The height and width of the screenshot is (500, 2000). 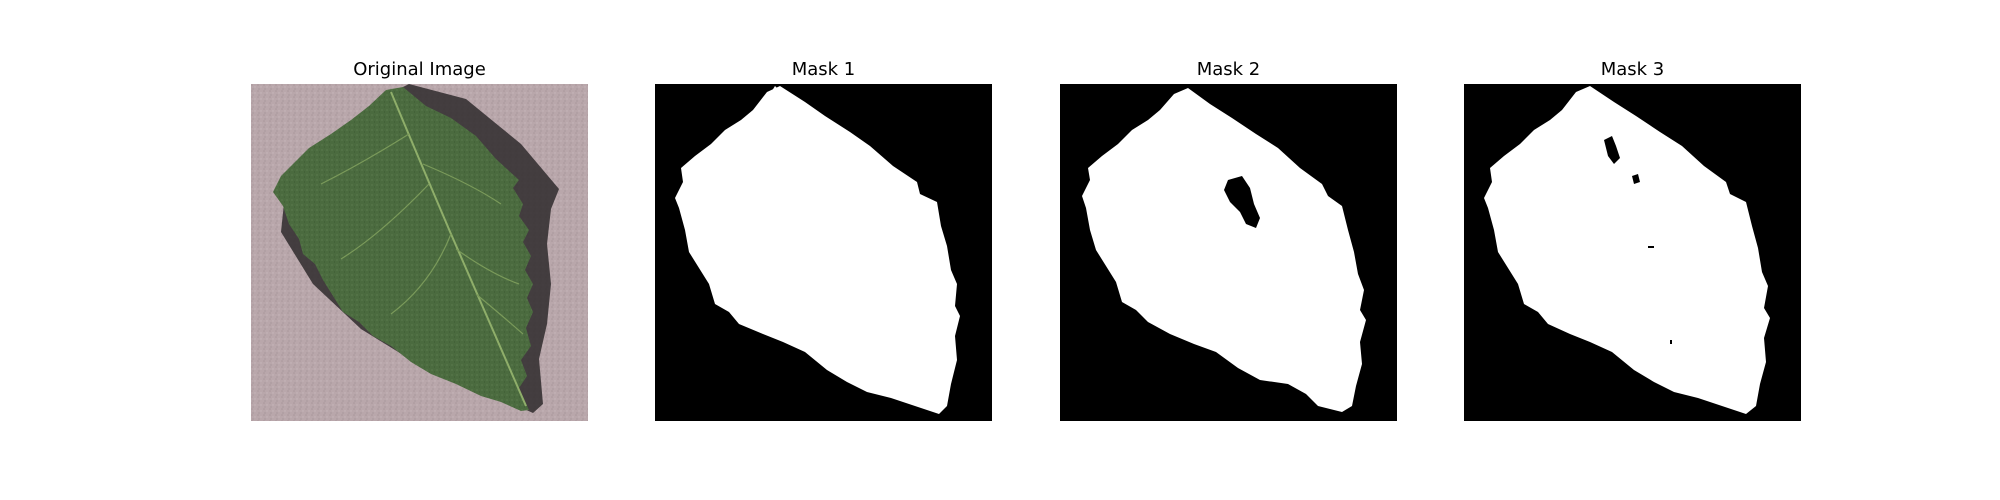 I want to click on panel-title: Mask 3, so click(x=1632, y=69).